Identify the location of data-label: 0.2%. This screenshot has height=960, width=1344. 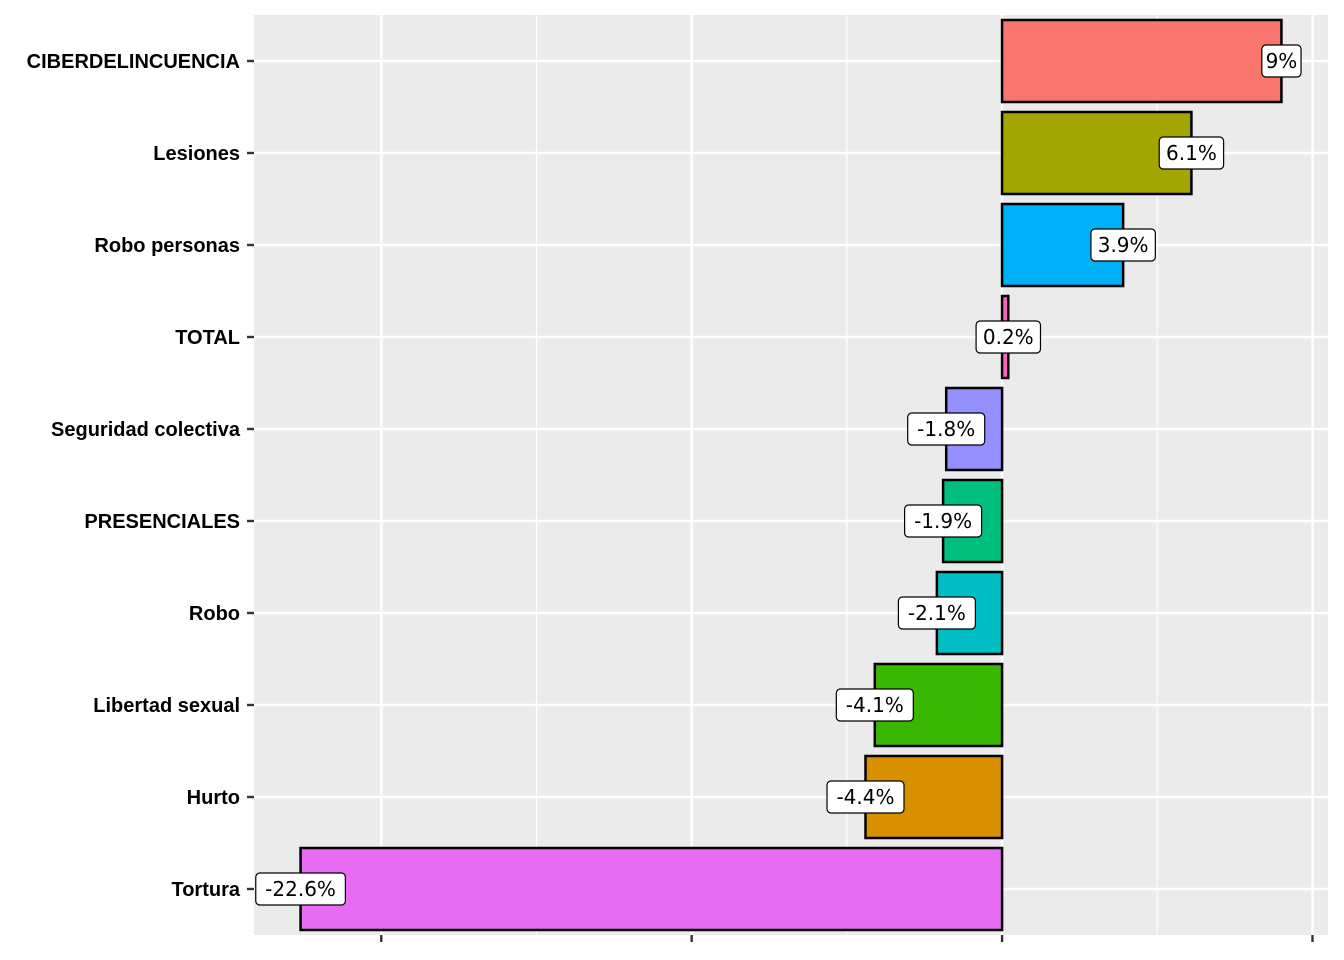
(1008, 337).